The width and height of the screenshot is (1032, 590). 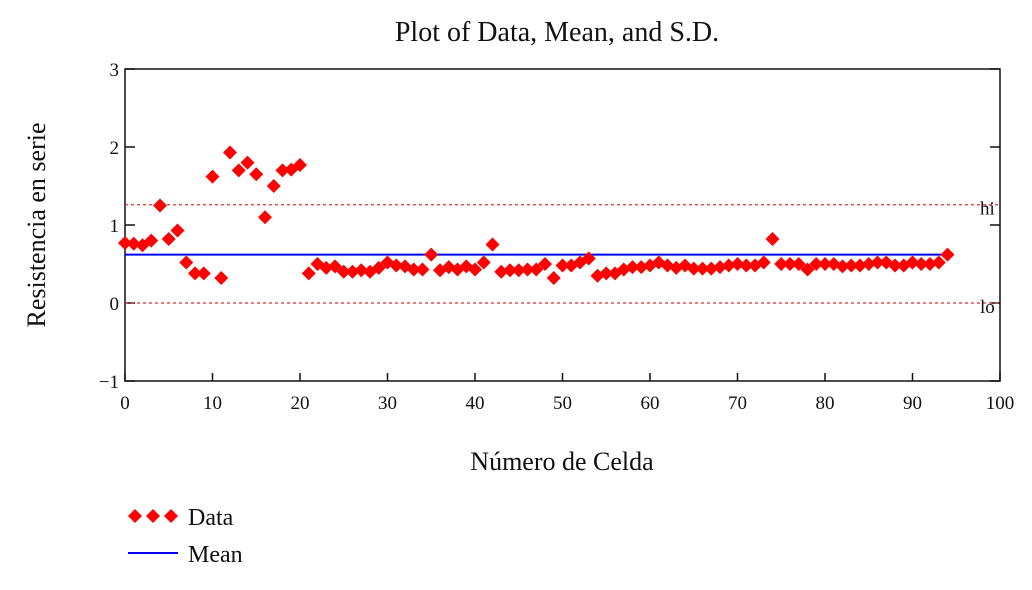 I want to click on ref-label-hi: hi, so click(x=987, y=209).